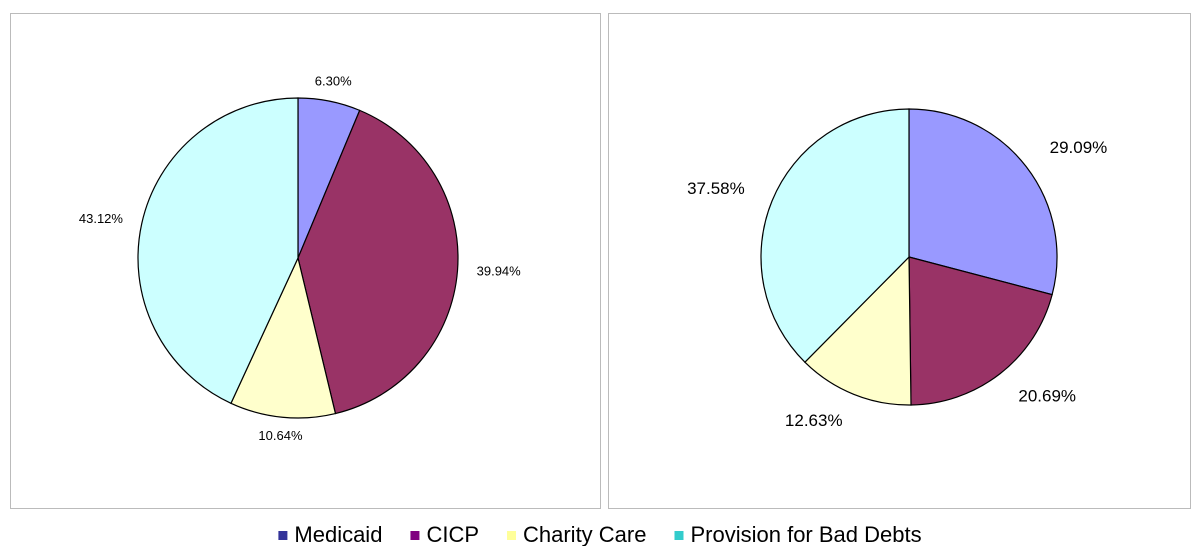 This screenshot has height=551, width=1199. Describe the element at coordinates (814, 420) in the screenshot. I see `data-label: 12.63%` at that location.